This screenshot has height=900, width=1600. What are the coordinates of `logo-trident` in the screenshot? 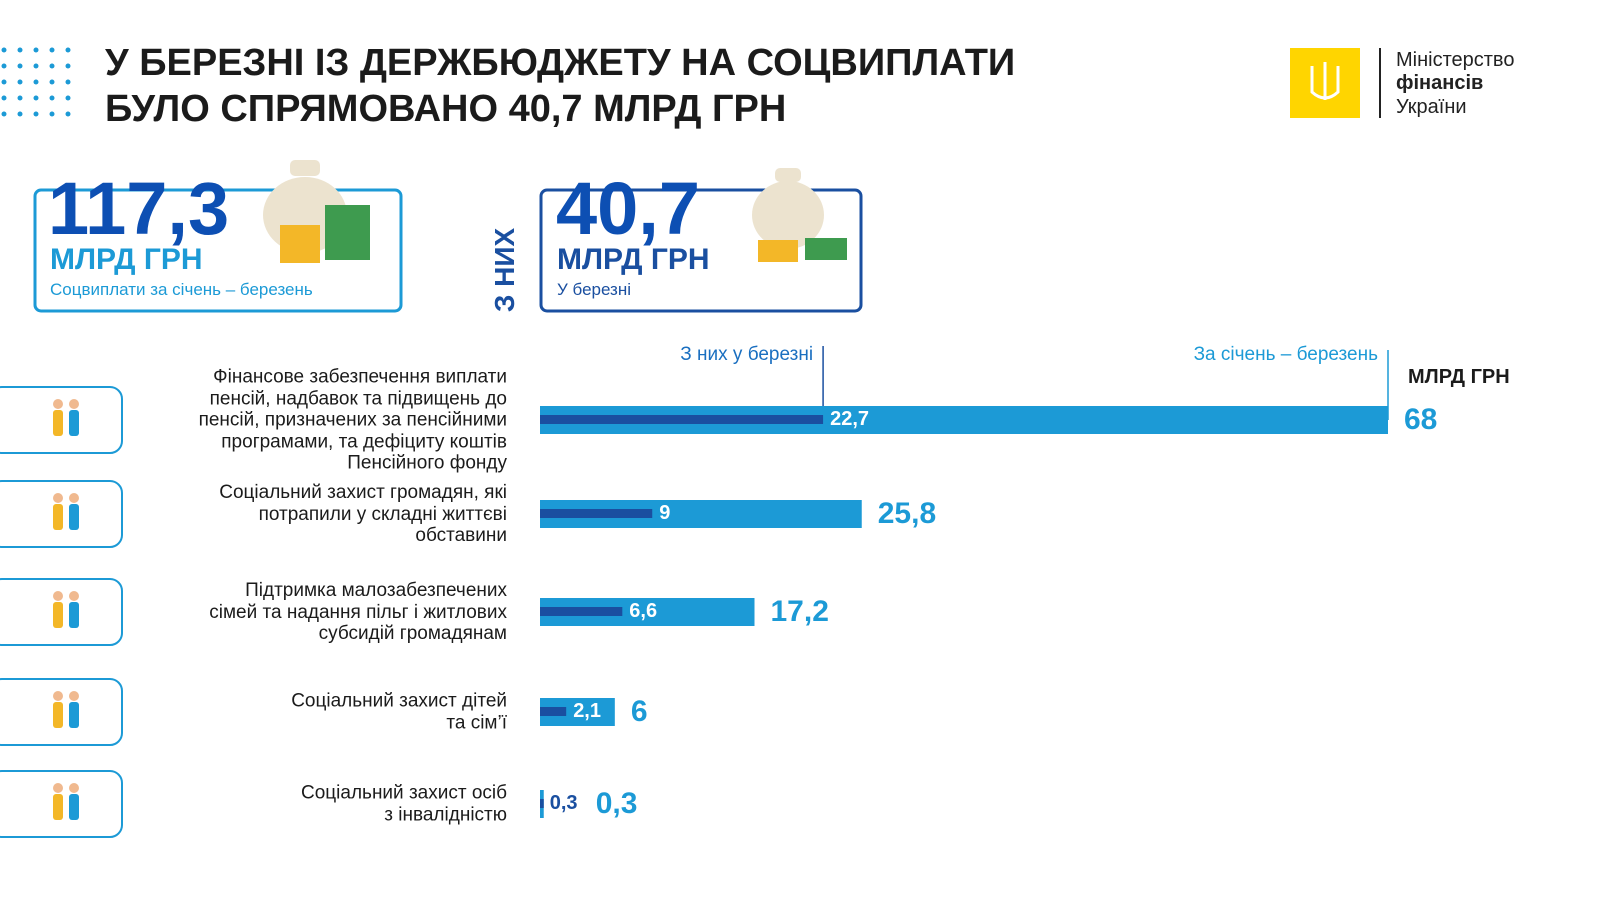 It's located at (1325, 81).